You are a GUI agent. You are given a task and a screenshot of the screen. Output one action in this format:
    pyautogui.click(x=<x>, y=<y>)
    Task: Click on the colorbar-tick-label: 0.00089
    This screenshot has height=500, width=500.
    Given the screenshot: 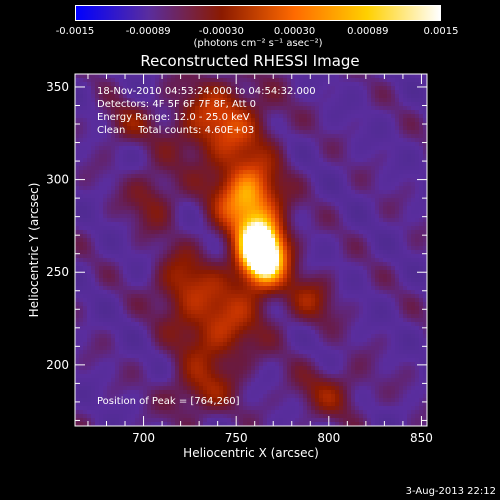 What is the action you would take?
    pyautogui.click(x=368, y=31)
    